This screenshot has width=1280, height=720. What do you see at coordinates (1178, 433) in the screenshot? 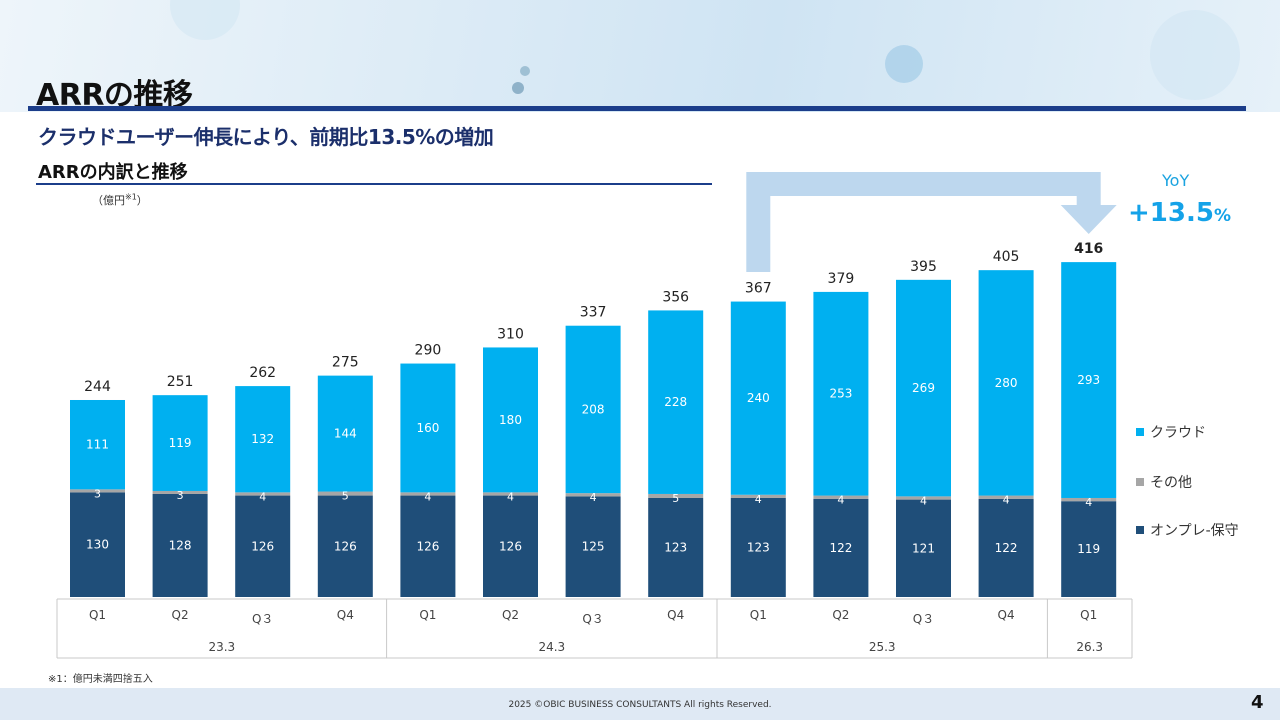
I see `legend-label-cloud: クラウド` at bounding box center [1178, 433].